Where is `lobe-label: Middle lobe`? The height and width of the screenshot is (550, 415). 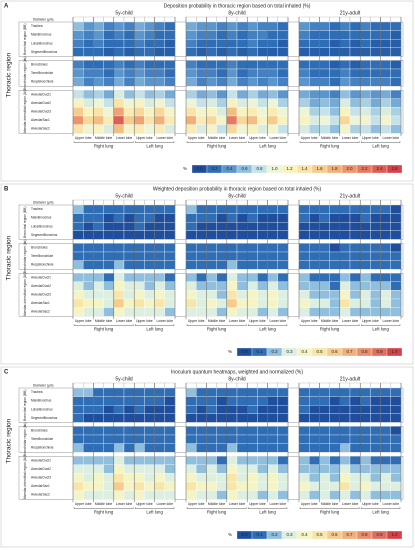 lobe-label: Middle lobe is located at coordinates (103, 504).